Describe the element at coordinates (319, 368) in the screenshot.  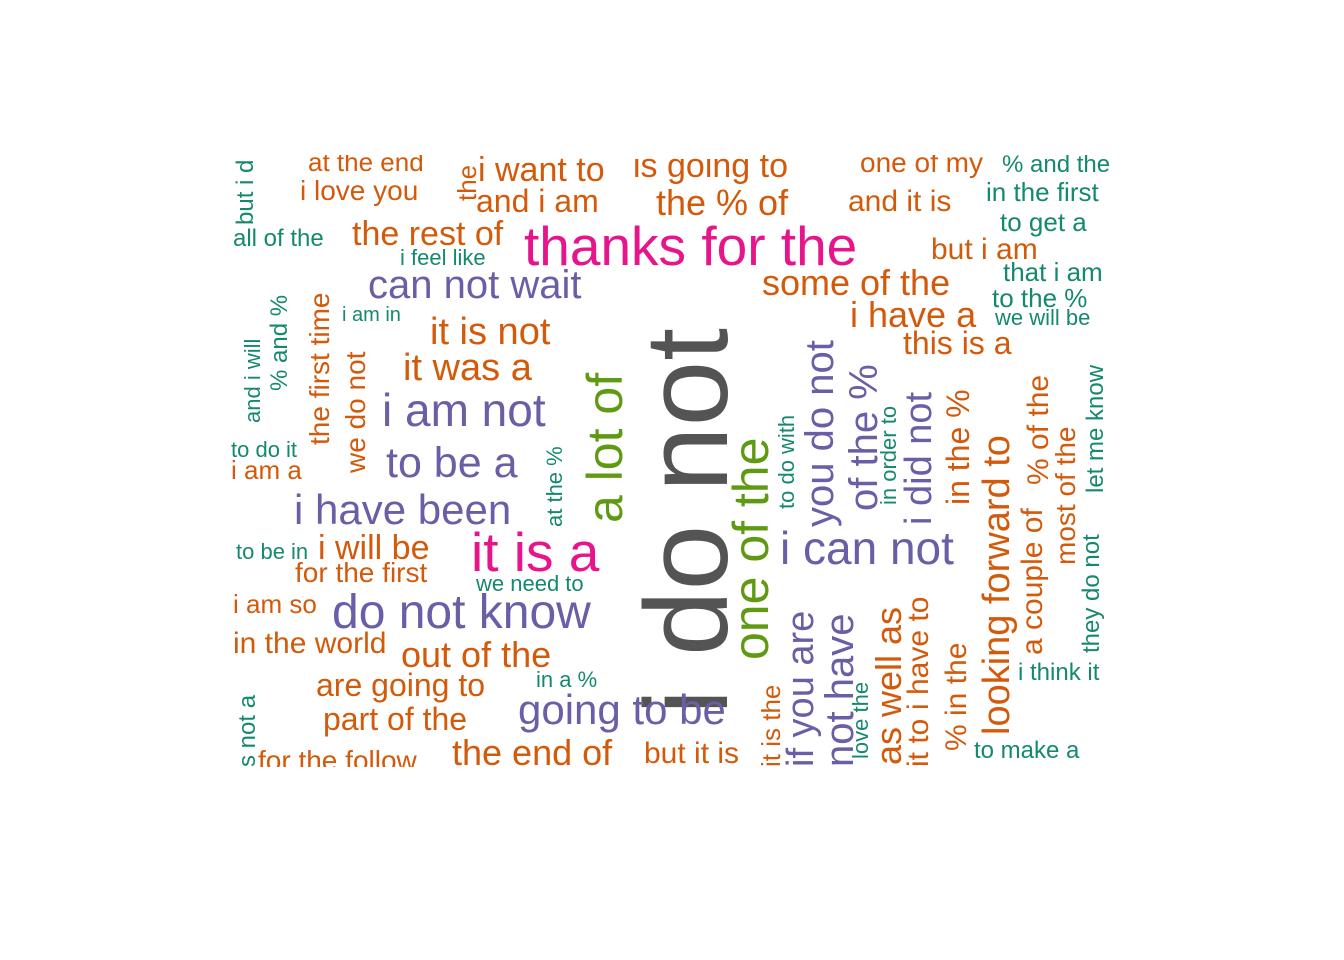
I see `word: the first time` at that location.